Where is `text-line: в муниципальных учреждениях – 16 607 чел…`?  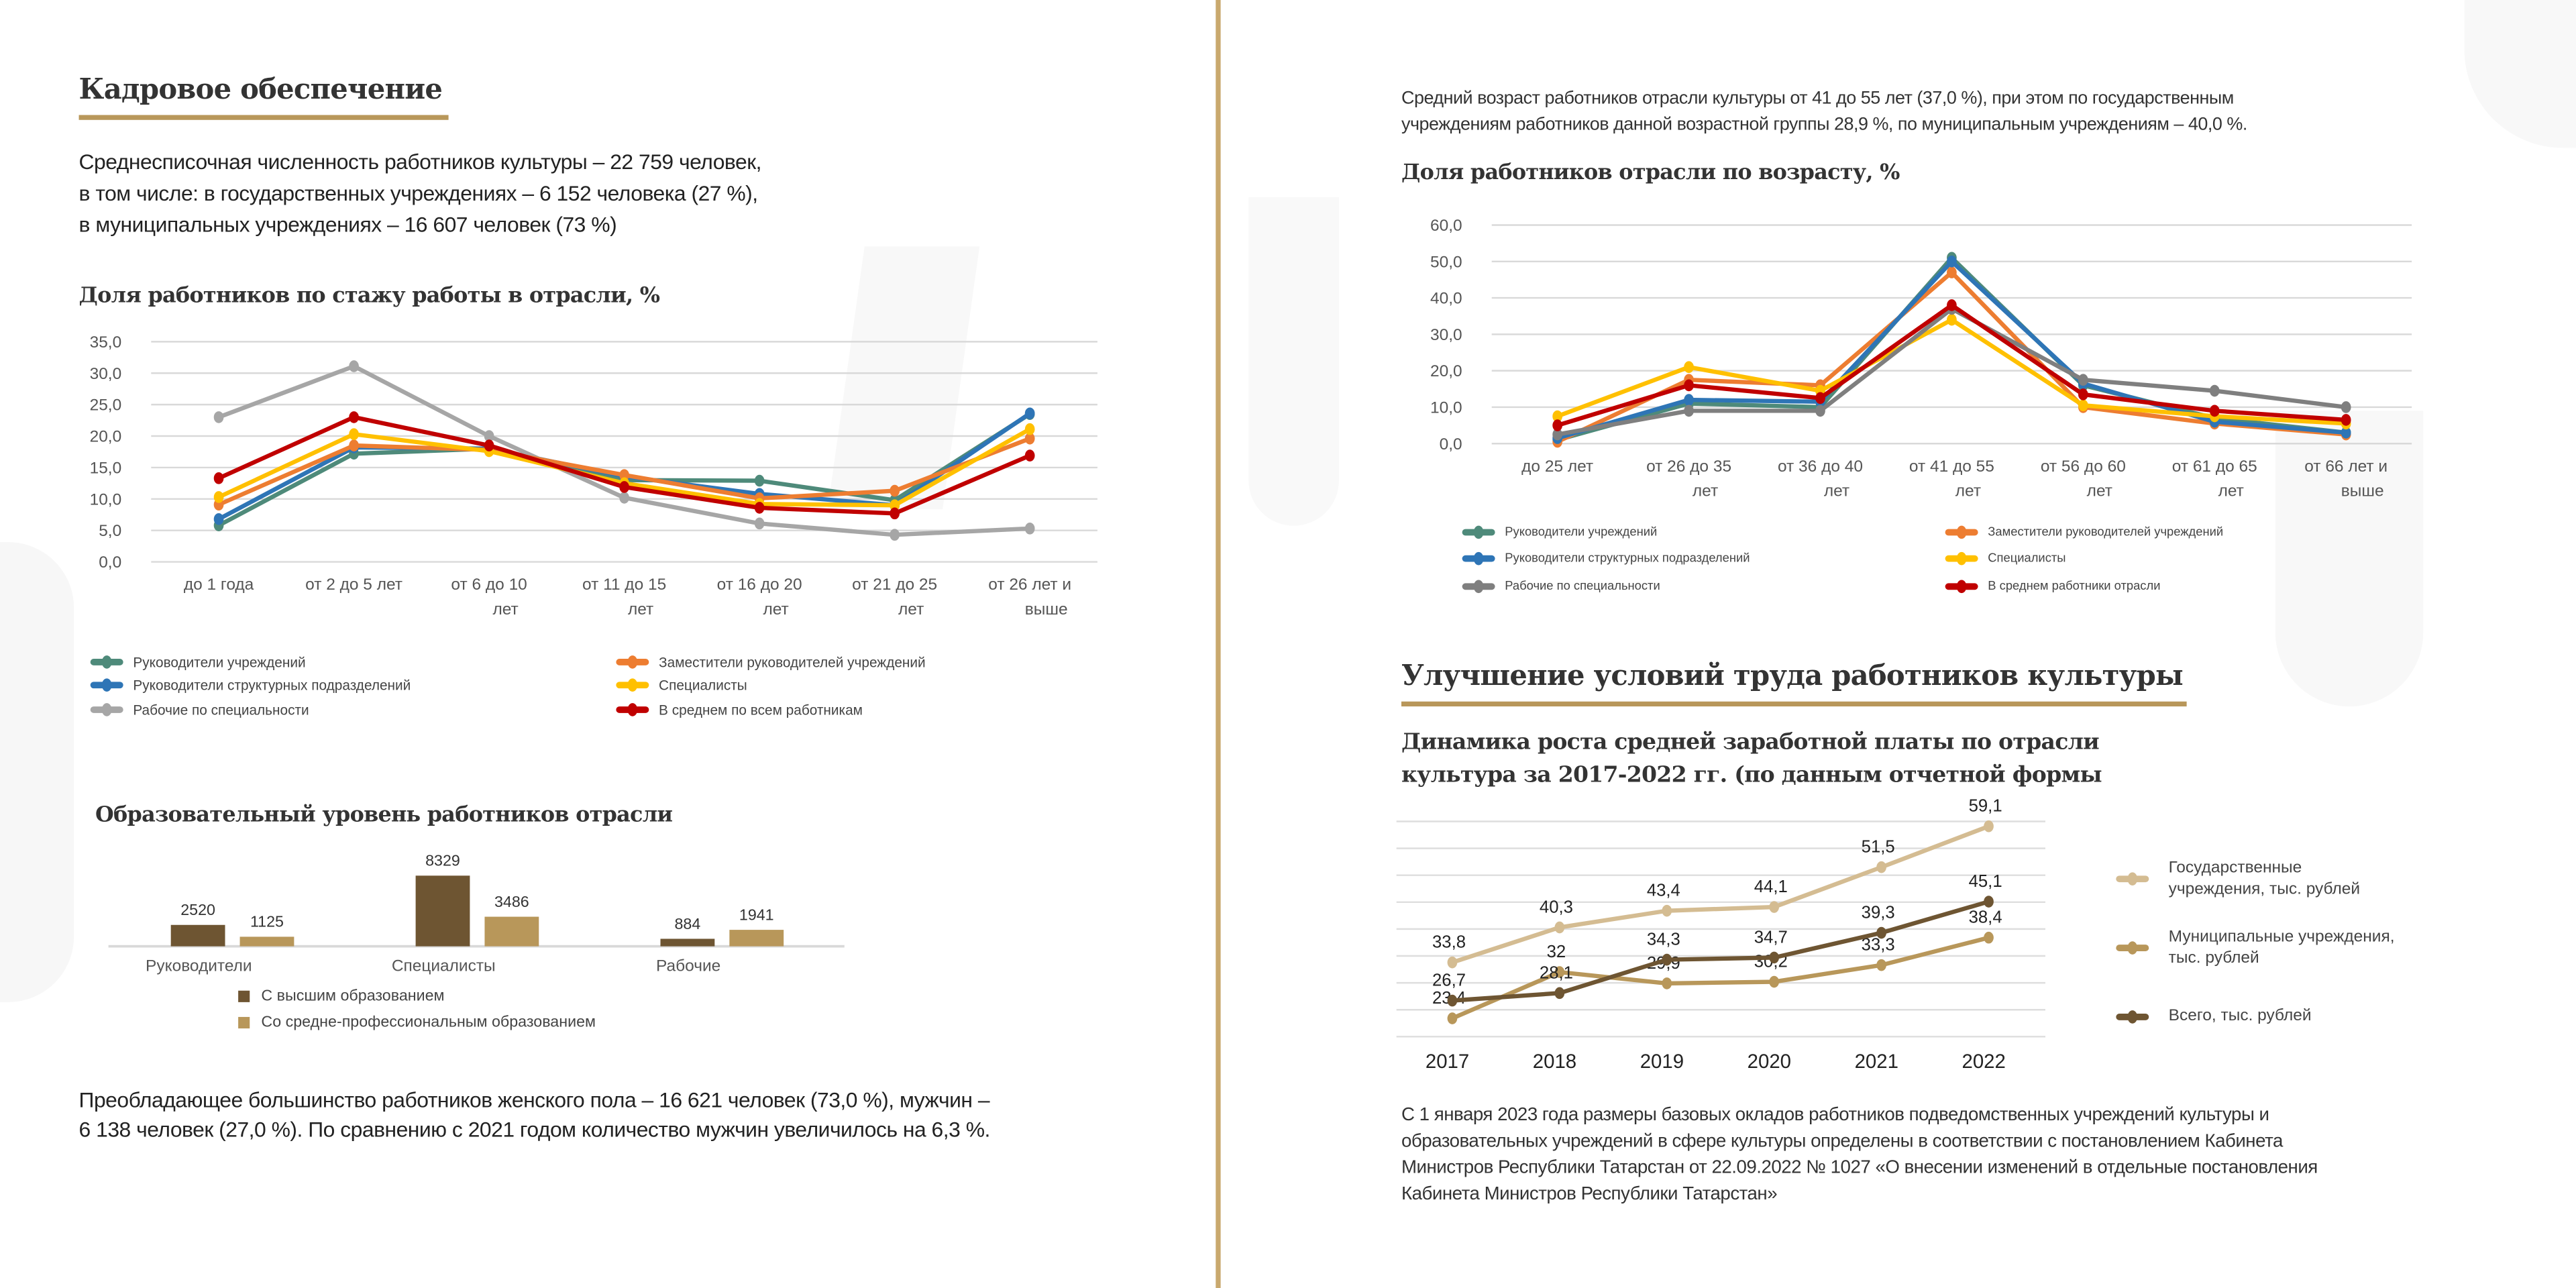 text-line: в муниципальных учреждениях – 16 607 чел… is located at coordinates (347, 224).